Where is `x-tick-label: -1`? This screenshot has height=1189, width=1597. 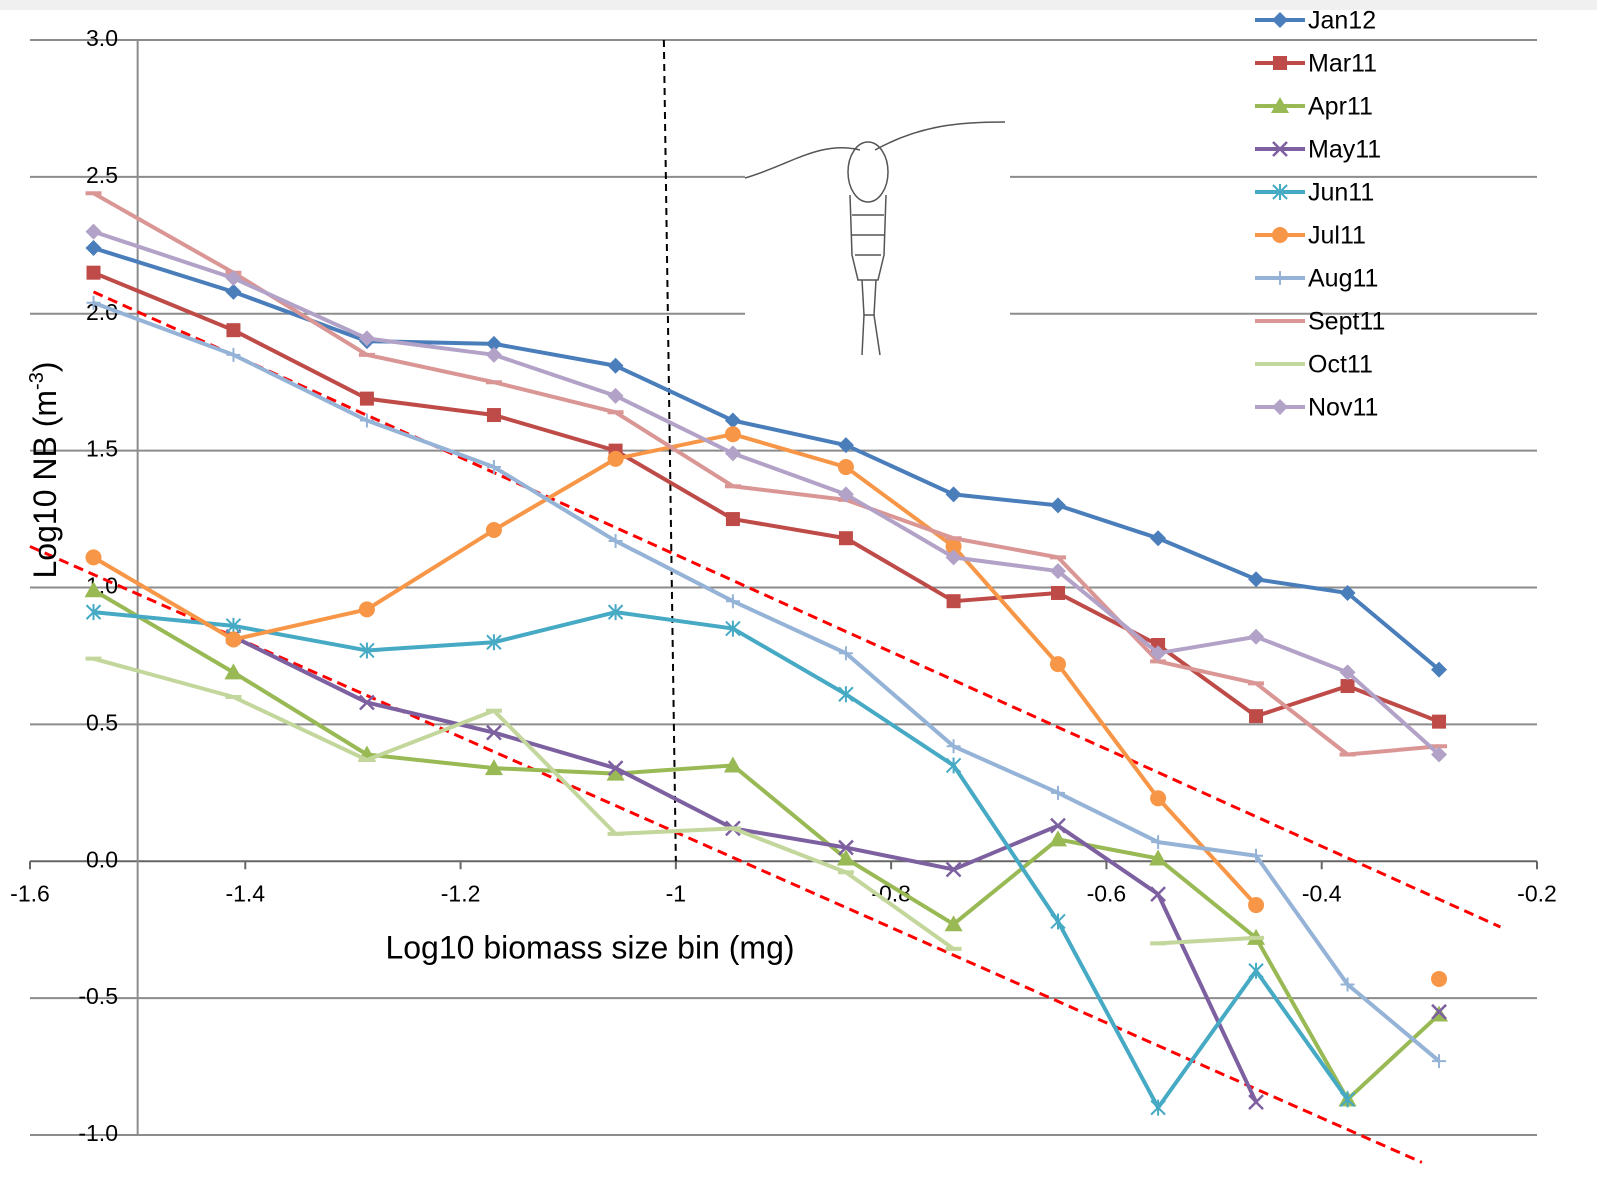 x-tick-label: -1 is located at coordinates (676, 893).